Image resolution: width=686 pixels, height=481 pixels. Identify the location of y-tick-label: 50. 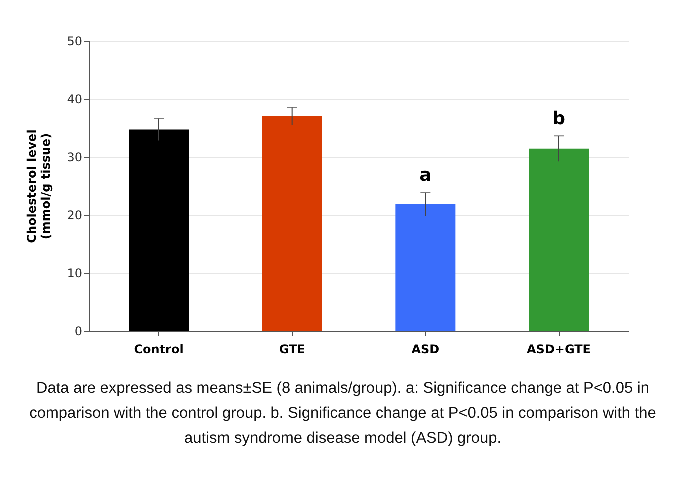
(74, 41).